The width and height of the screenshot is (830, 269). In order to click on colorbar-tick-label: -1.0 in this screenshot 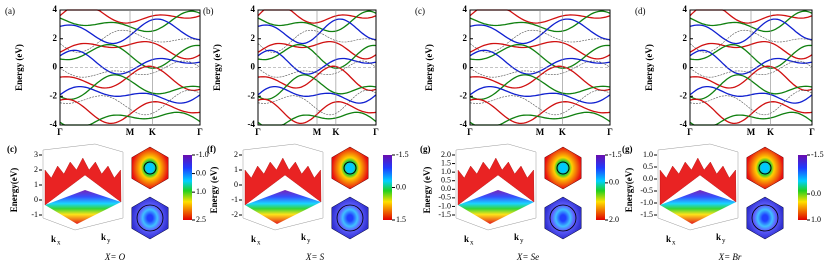, I will do `click(202, 154)`.